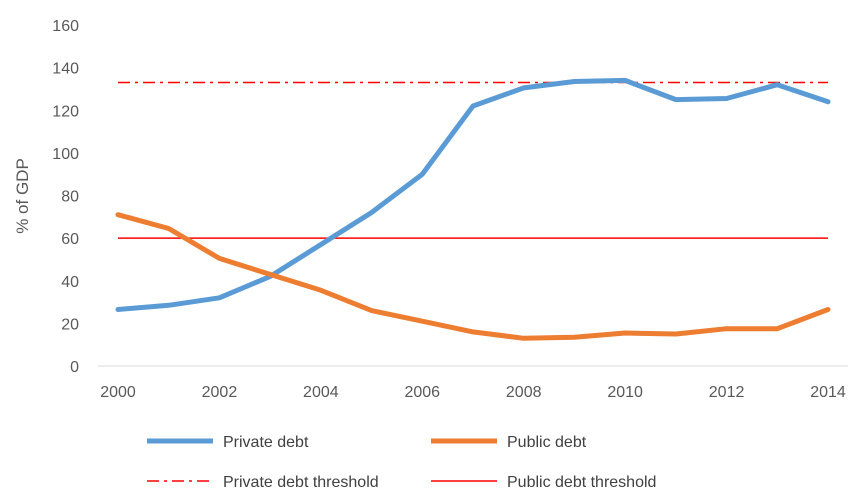 The height and width of the screenshot is (491, 855). I want to click on x-tick-label: 2006, so click(422, 392).